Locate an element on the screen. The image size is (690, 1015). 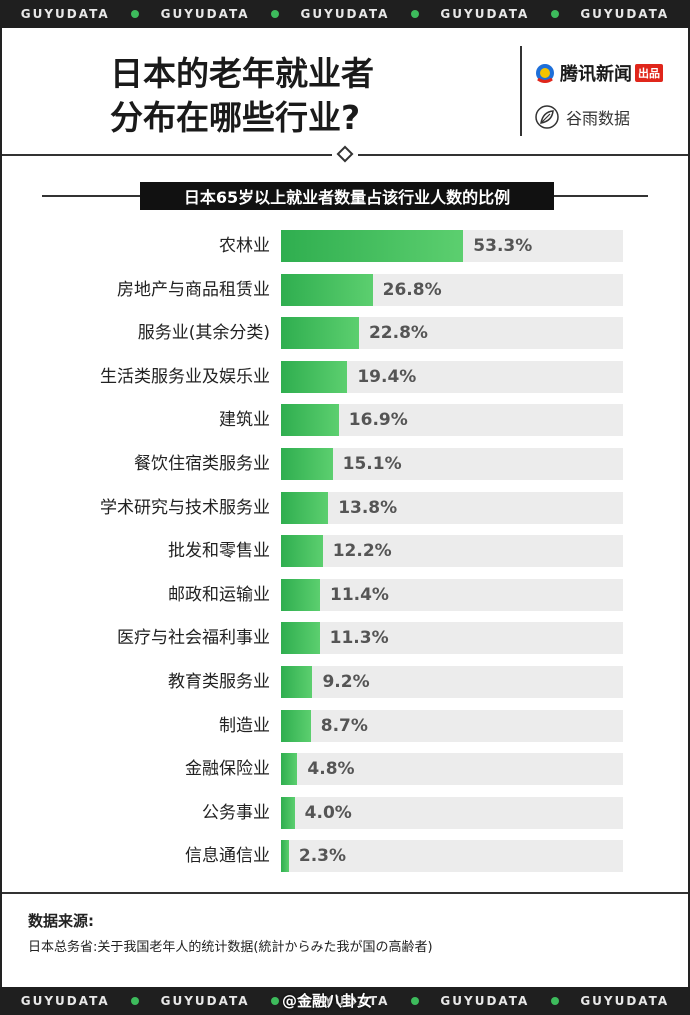
value-label: 53.3% is located at coordinates (503, 246).